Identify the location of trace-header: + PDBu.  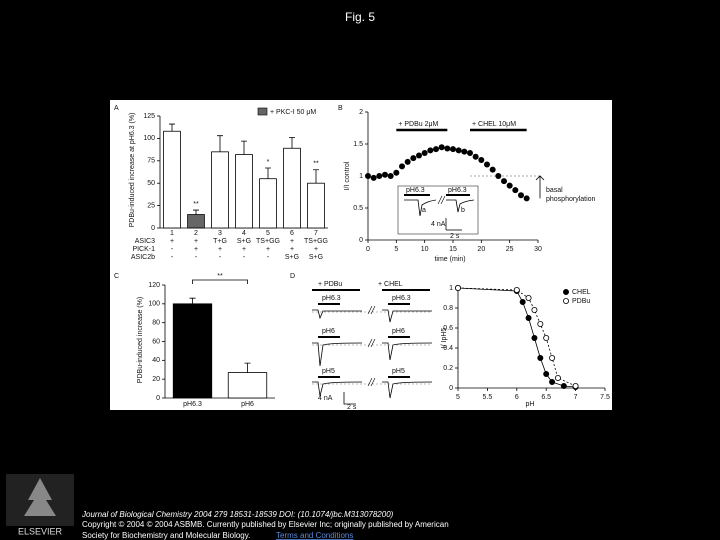
(330, 284).